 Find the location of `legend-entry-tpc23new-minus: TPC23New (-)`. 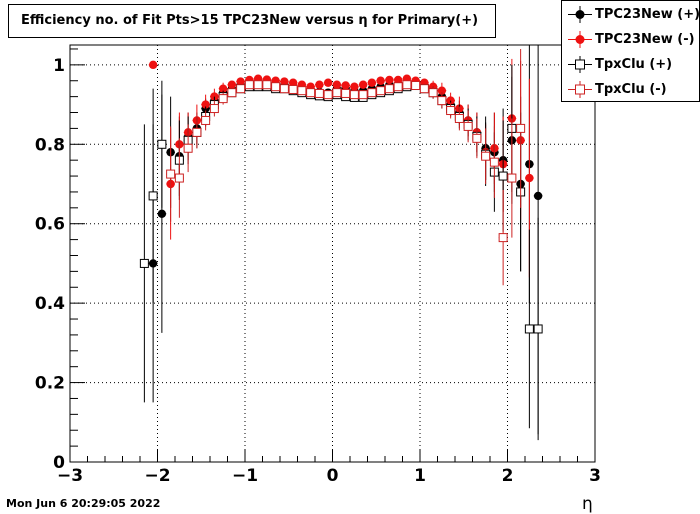

legend-entry-tpc23new-minus: TPC23New (-) is located at coordinates (631, 39).